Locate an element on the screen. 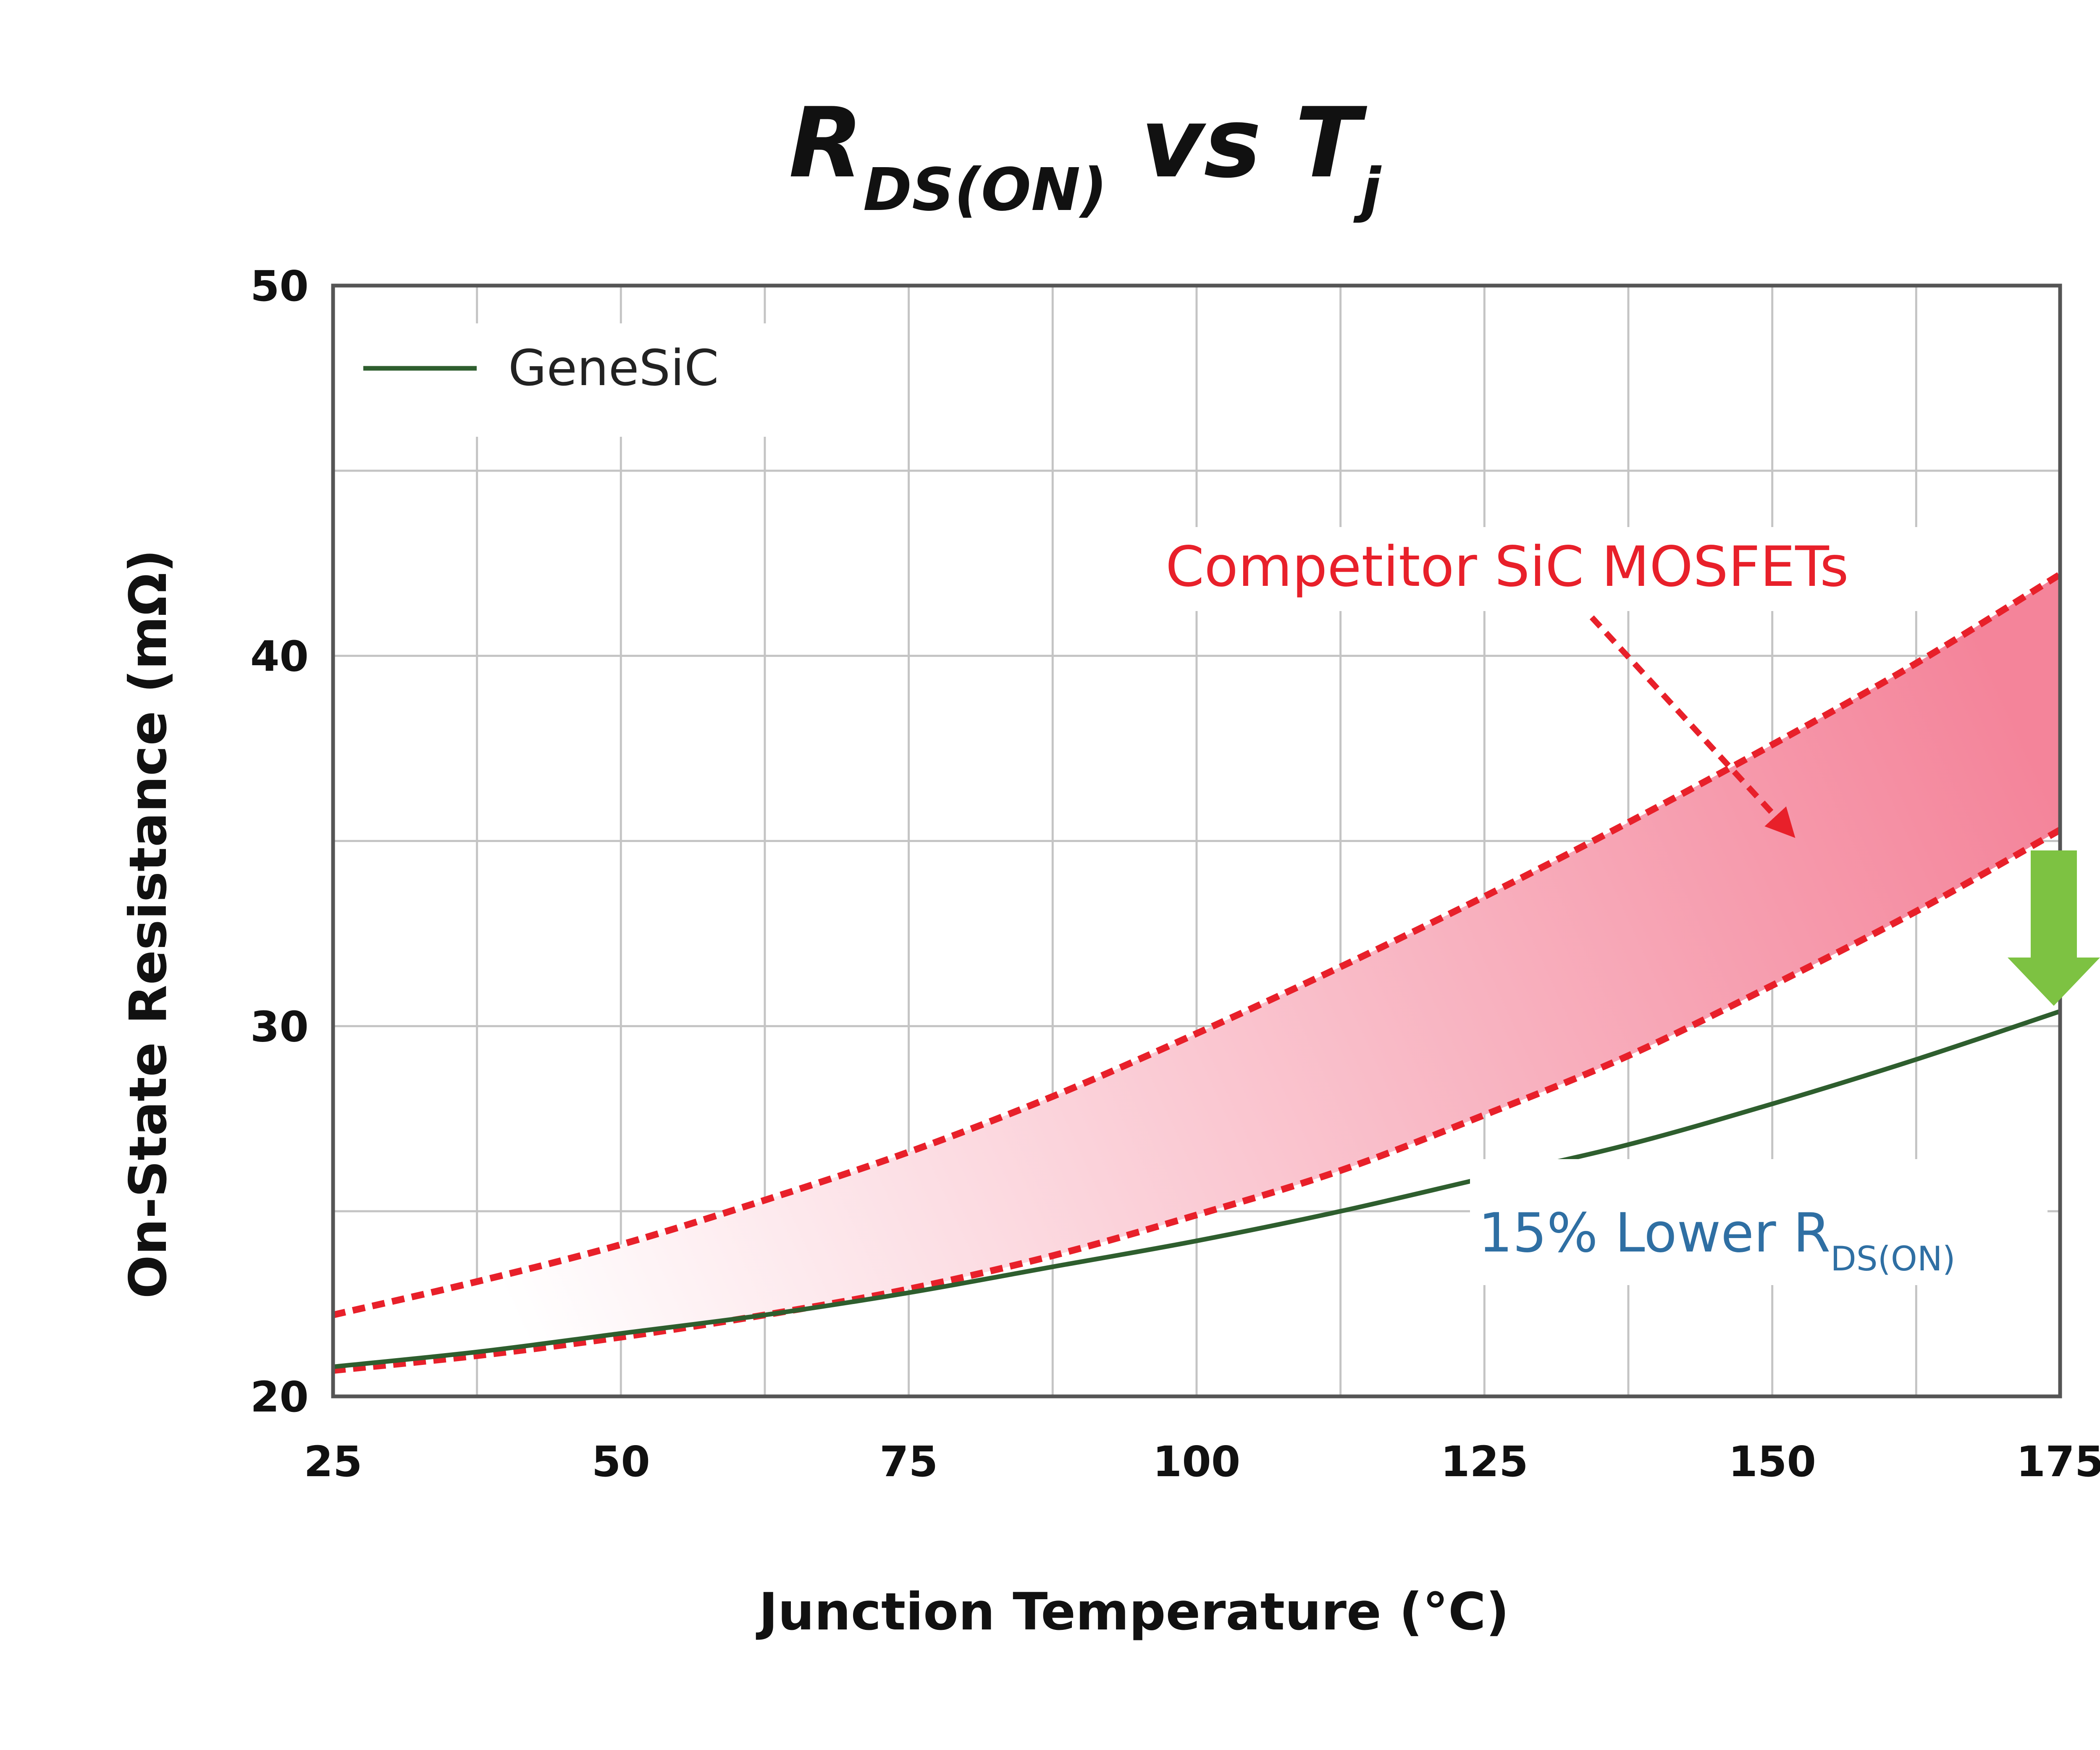 This screenshot has width=2100, height=1750. x-tick-labels: 25 50 75 100 125 150 175 is located at coordinates (1202, 1461).